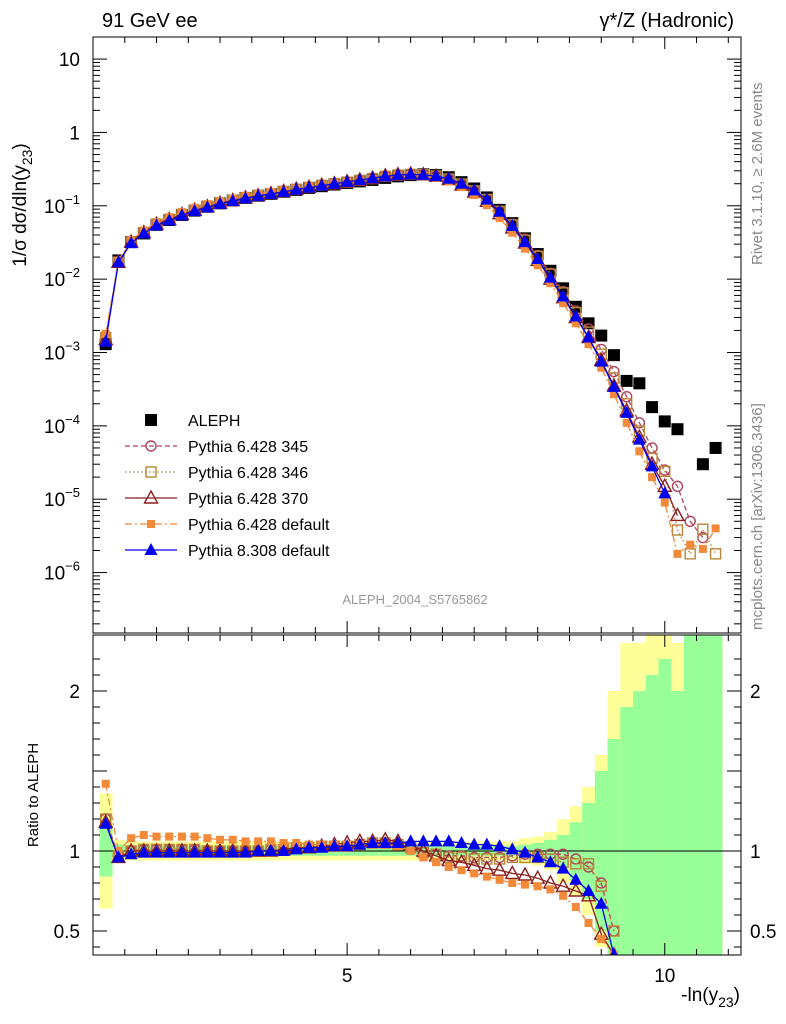  What do you see at coordinates (214, 421) in the screenshot?
I see `legend-label: ALEPH` at bounding box center [214, 421].